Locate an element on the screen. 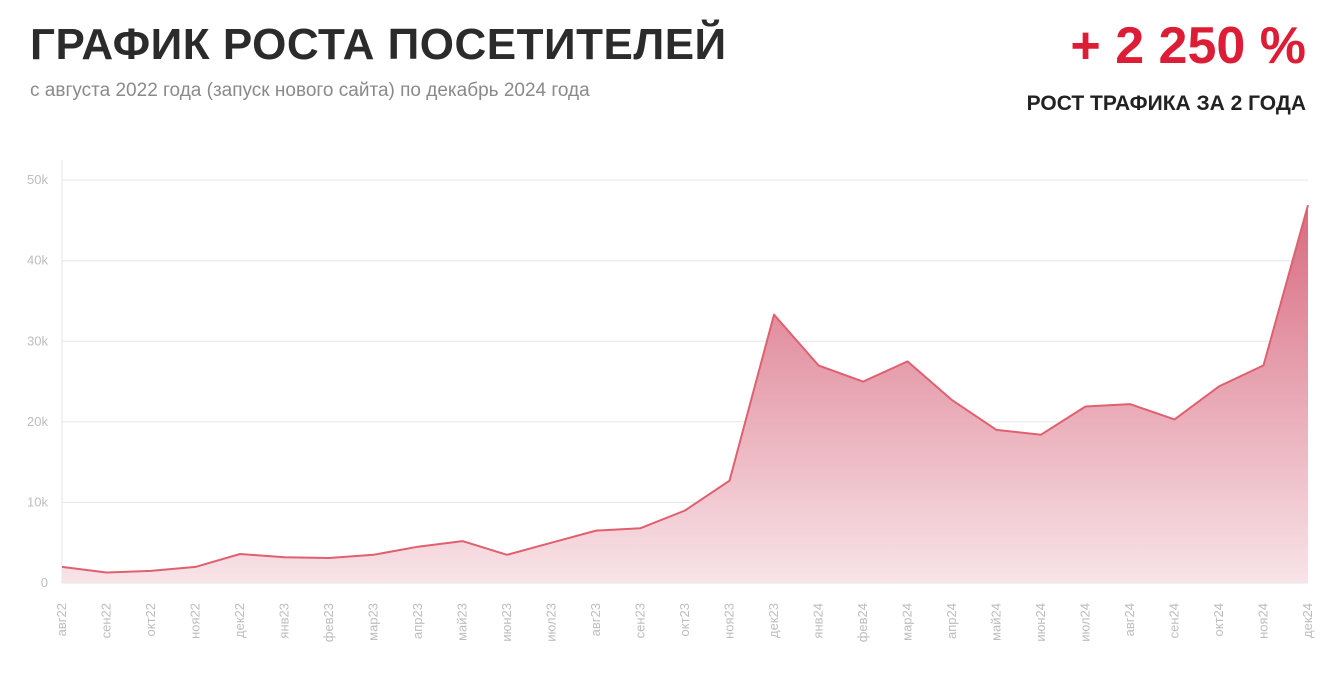 The height and width of the screenshot is (700, 1340). x-tick-label: фев24 is located at coordinates (862, 622).